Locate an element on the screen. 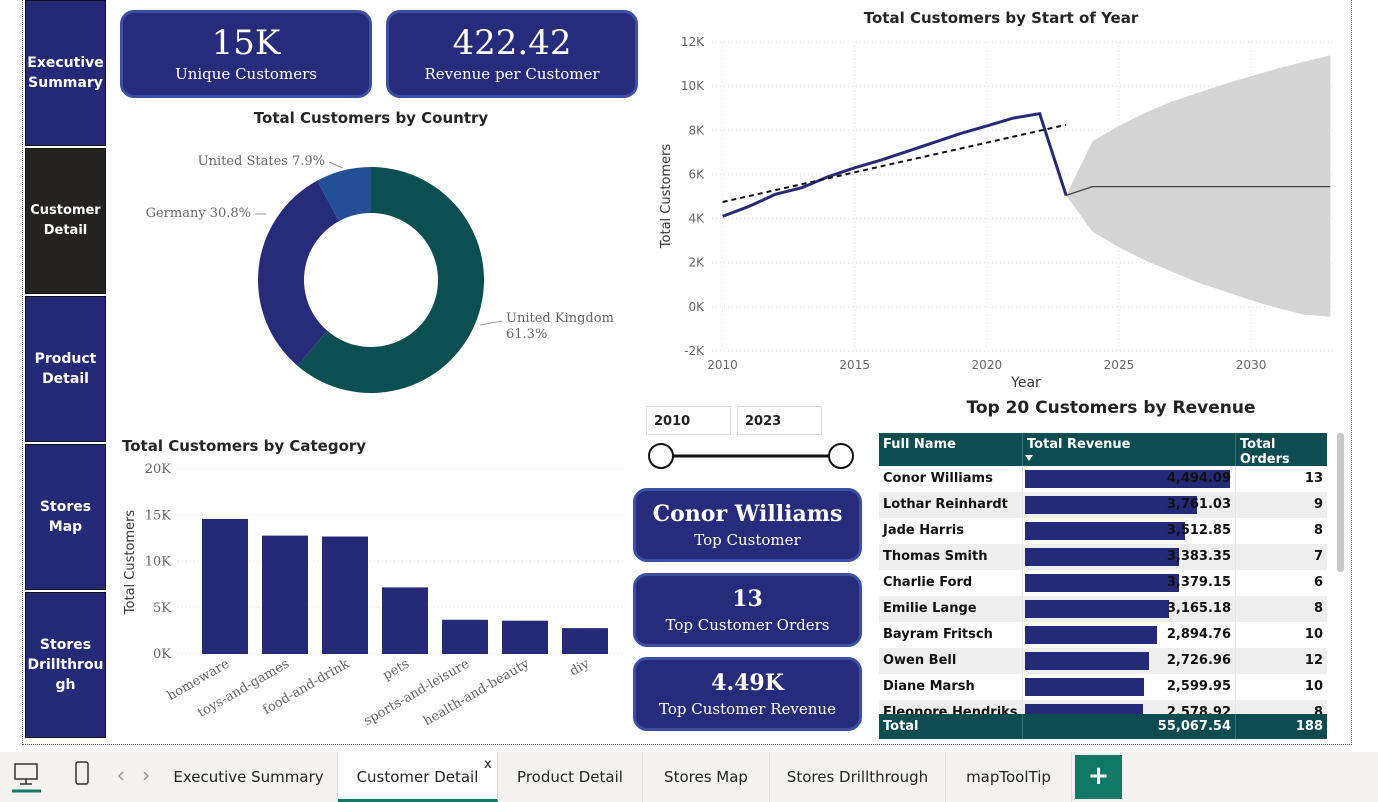 The height and width of the screenshot is (802, 1378). page-tab: mapToolTip is located at coordinates (1009, 777).